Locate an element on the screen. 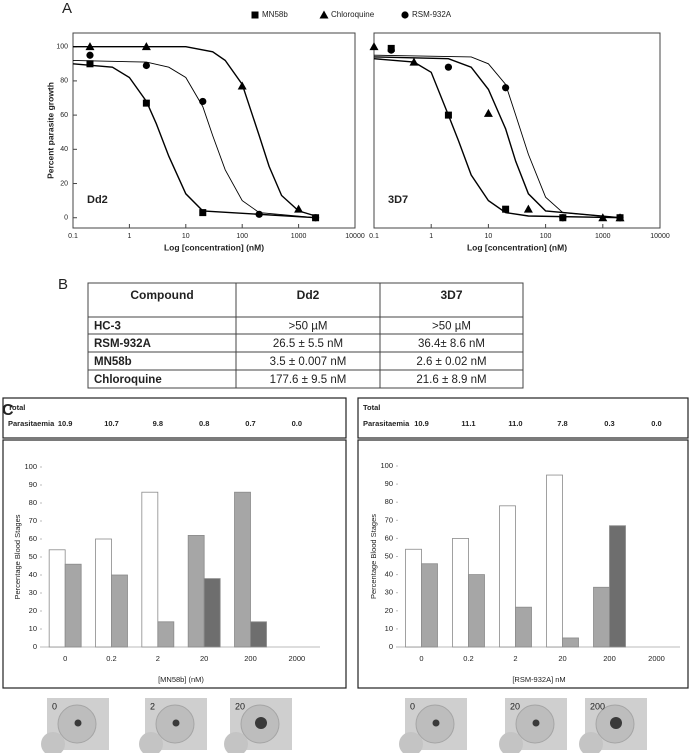 The image size is (691, 753). y-tick-label: 20 is located at coordinates (33, 610).